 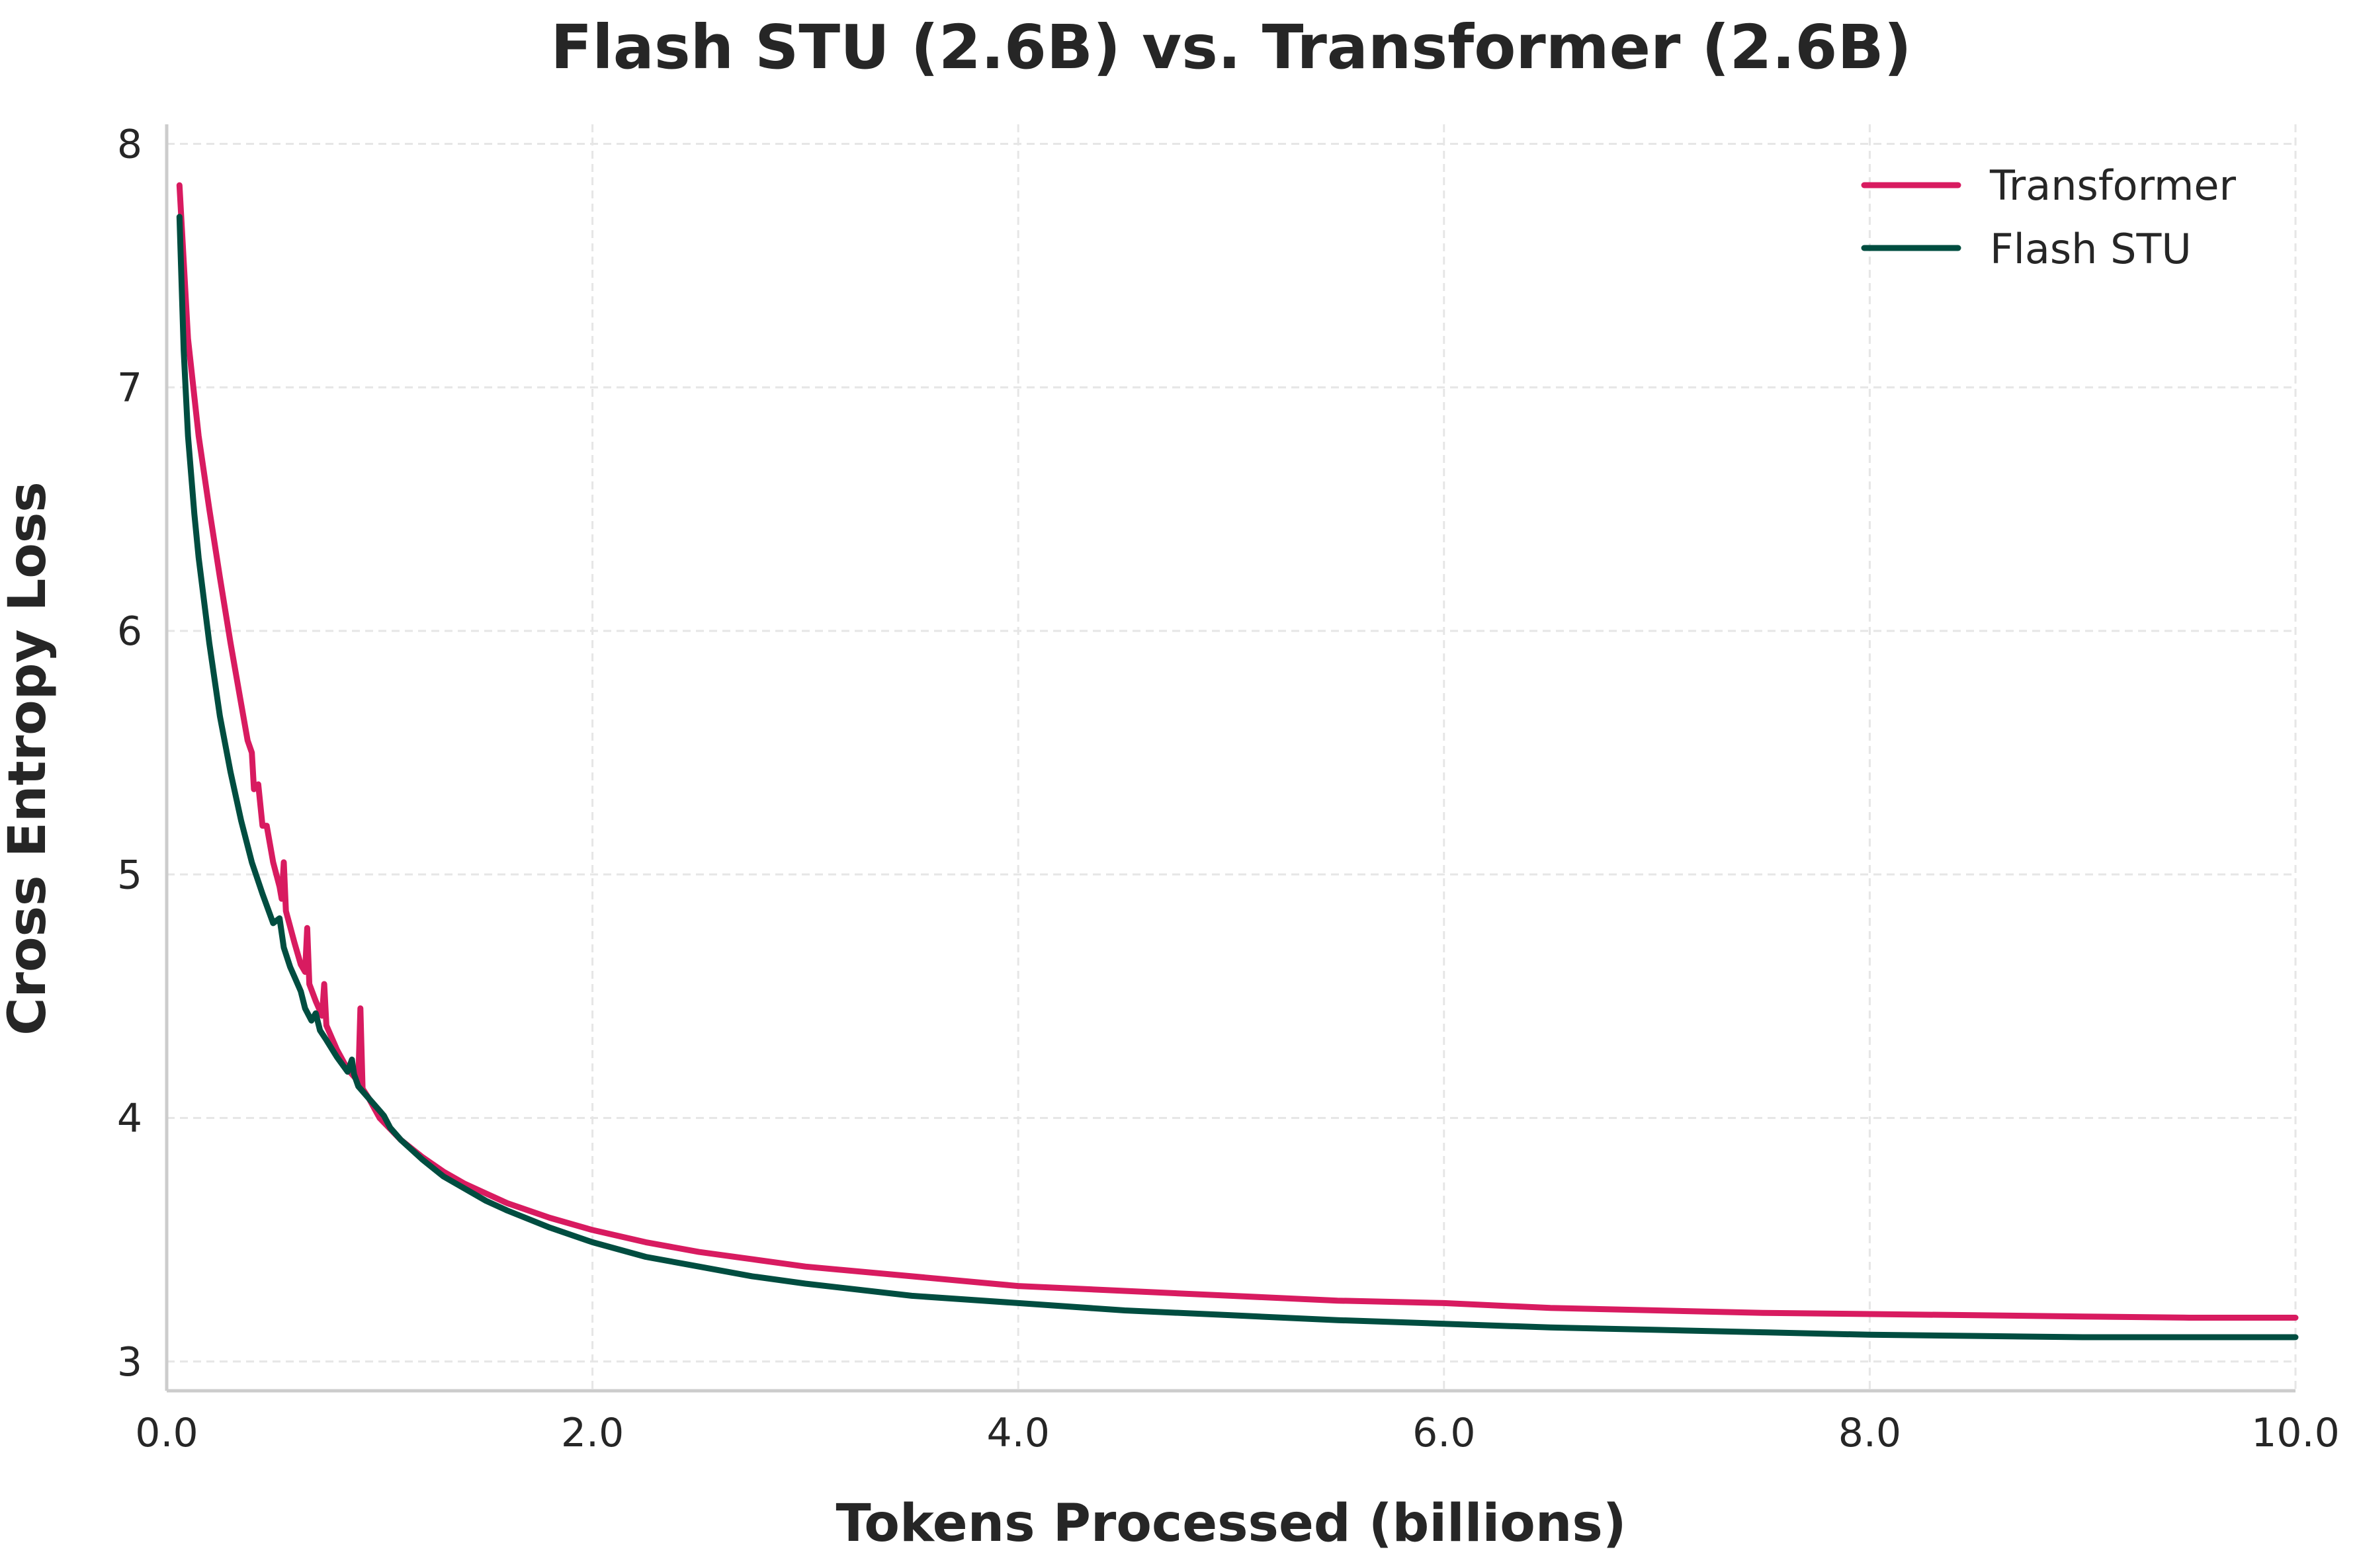 What do you see at coordinates (1230, 47) in the screenshot?
I see `chart-title: Flash STU (2.6B) vs. Transformer (2.6B)` at bounding box center [1230, 47].